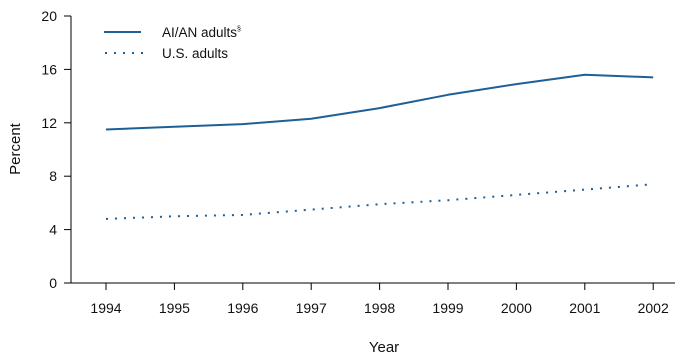 The image size is (684, 353). I want to click on legend-label-us: U.S. adults, so click(195, 53).